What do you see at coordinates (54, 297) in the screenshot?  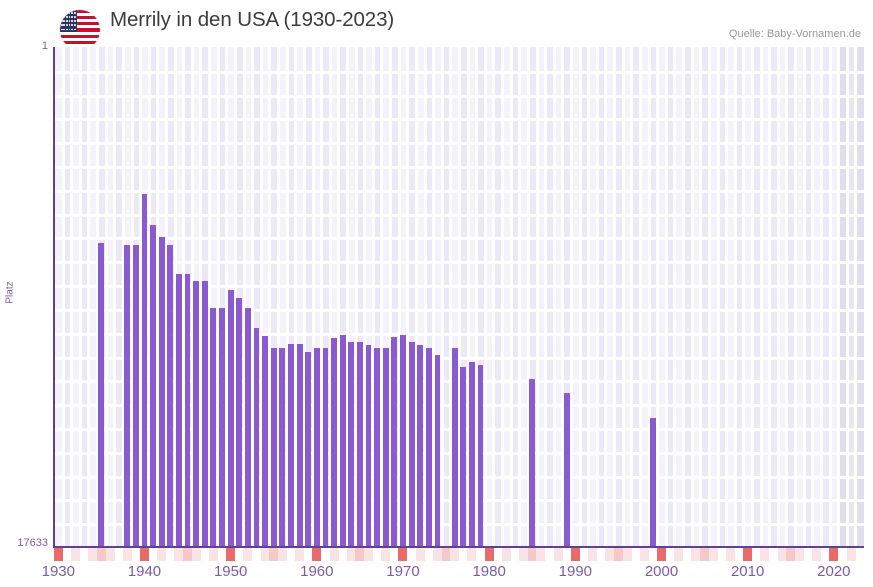 I see `y-axis-line` at bounding box center [54, 297].